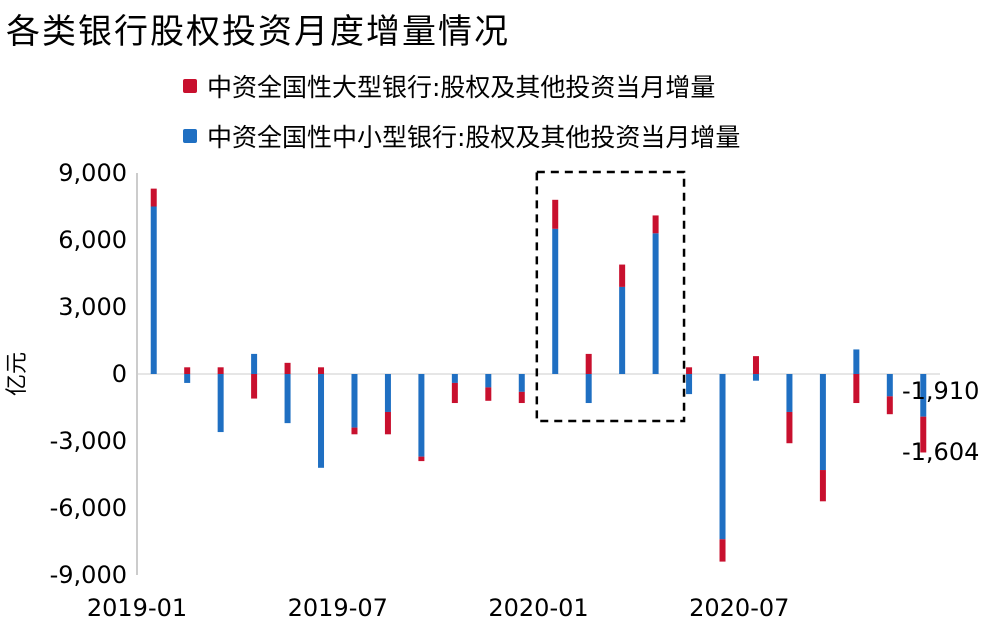 This screenshot has width=1000, height=623. Describe the element at coordinates (88, 441) in the screenshot. I see `y-tick-label: -3,000` at that location.